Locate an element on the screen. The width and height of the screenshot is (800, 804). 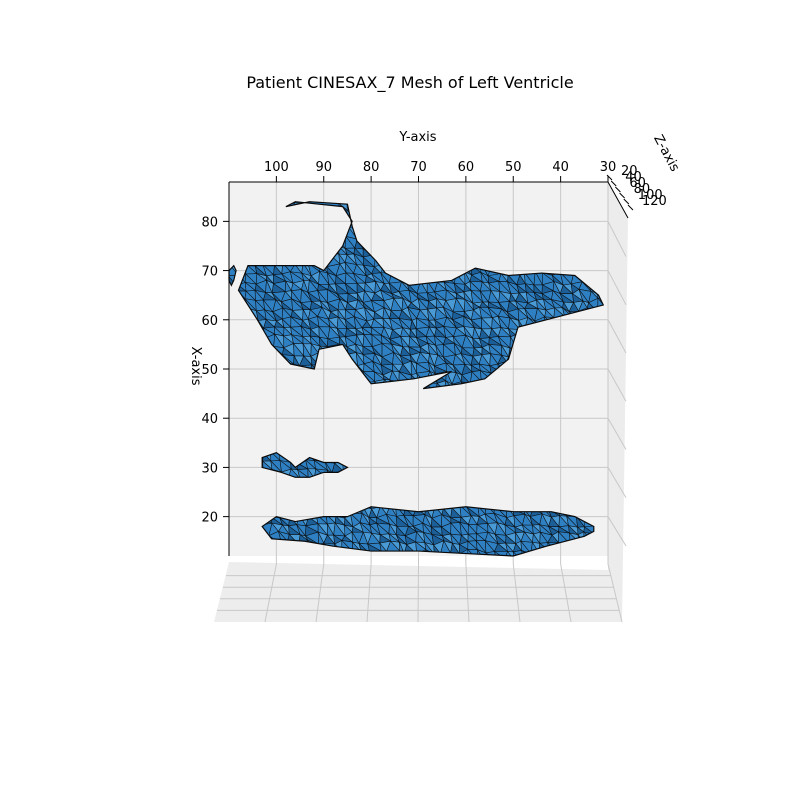
y-tick-label: 30 is located at coordinates (608, 167).